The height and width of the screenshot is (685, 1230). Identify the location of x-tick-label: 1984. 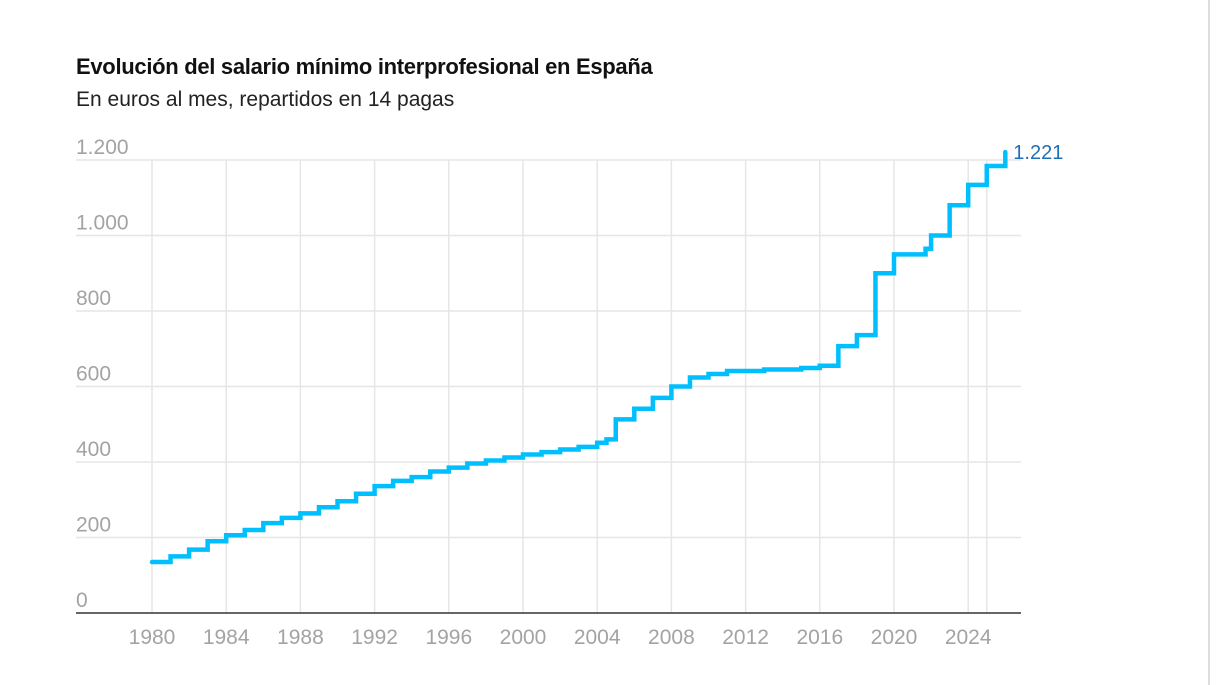
(226, 637).